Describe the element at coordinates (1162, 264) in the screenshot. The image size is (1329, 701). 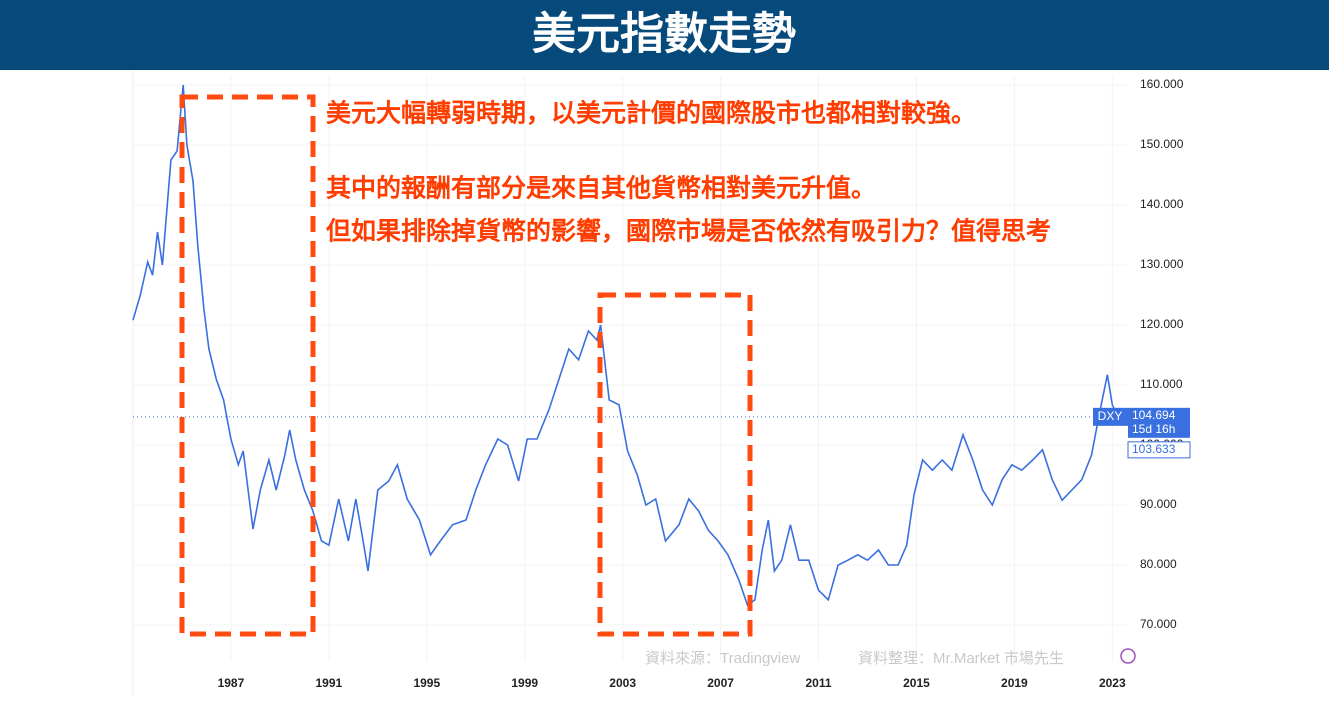
I see `y-tick-label: 130.000` at that location.